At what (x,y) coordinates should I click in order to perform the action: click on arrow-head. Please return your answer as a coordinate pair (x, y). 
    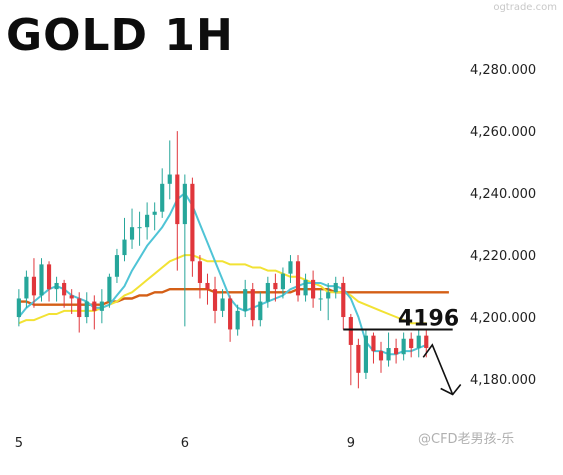
    Looking at the image, I should click on (451, 390).